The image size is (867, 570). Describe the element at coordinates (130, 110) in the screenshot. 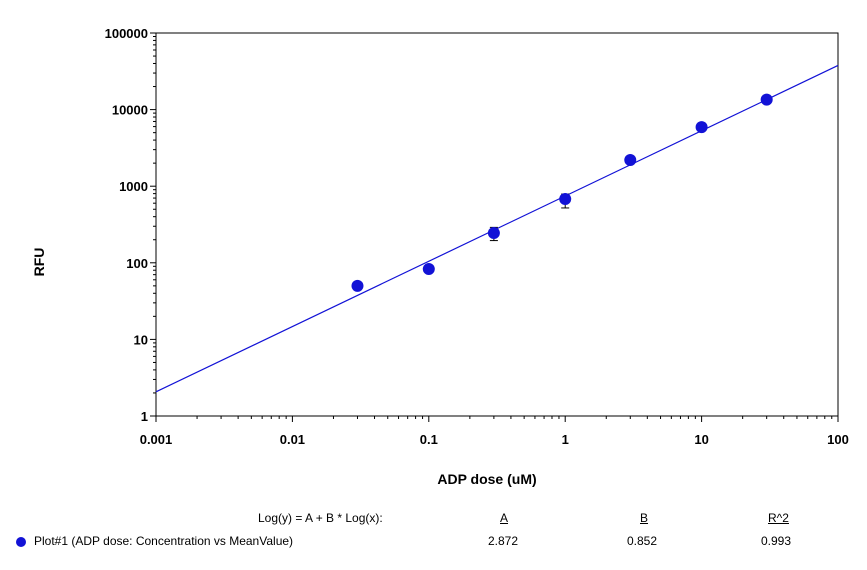

I see `y-tick-label: 10000` at that location.